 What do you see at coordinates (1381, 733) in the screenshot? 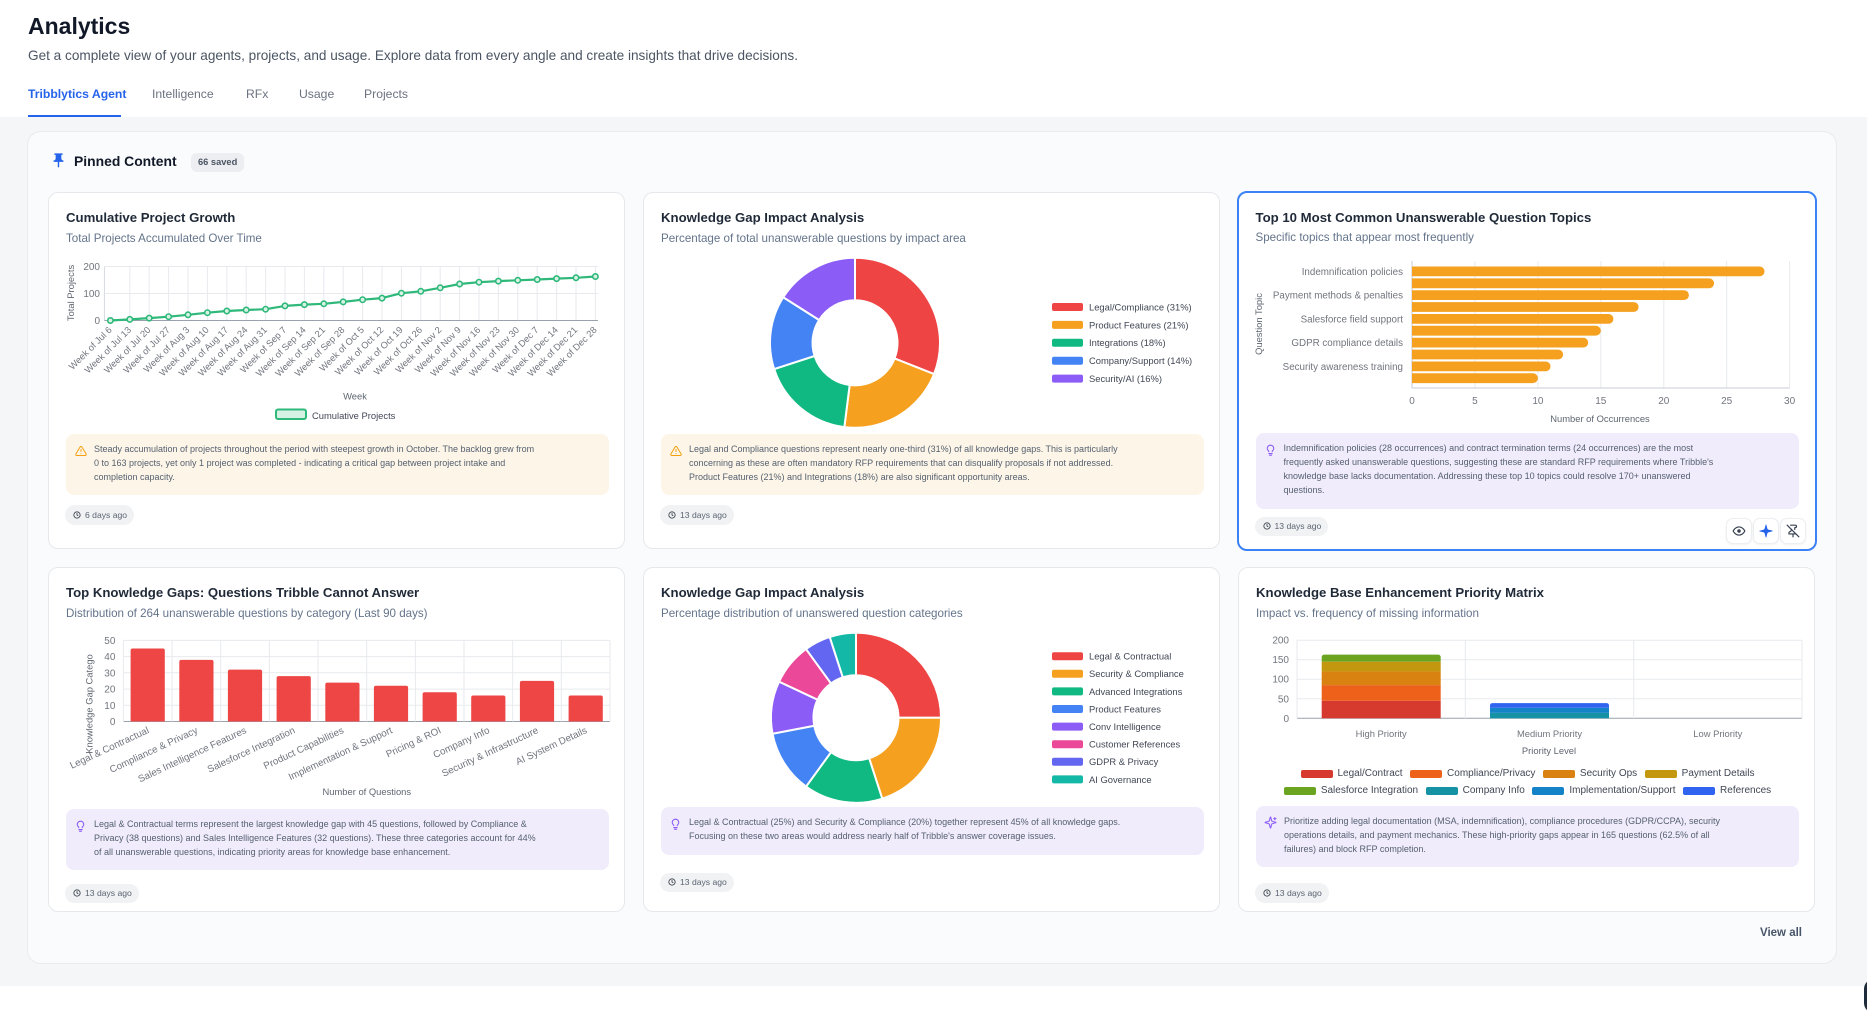
I see `svg-text: High Priority` at bounding box center [1381, 733].